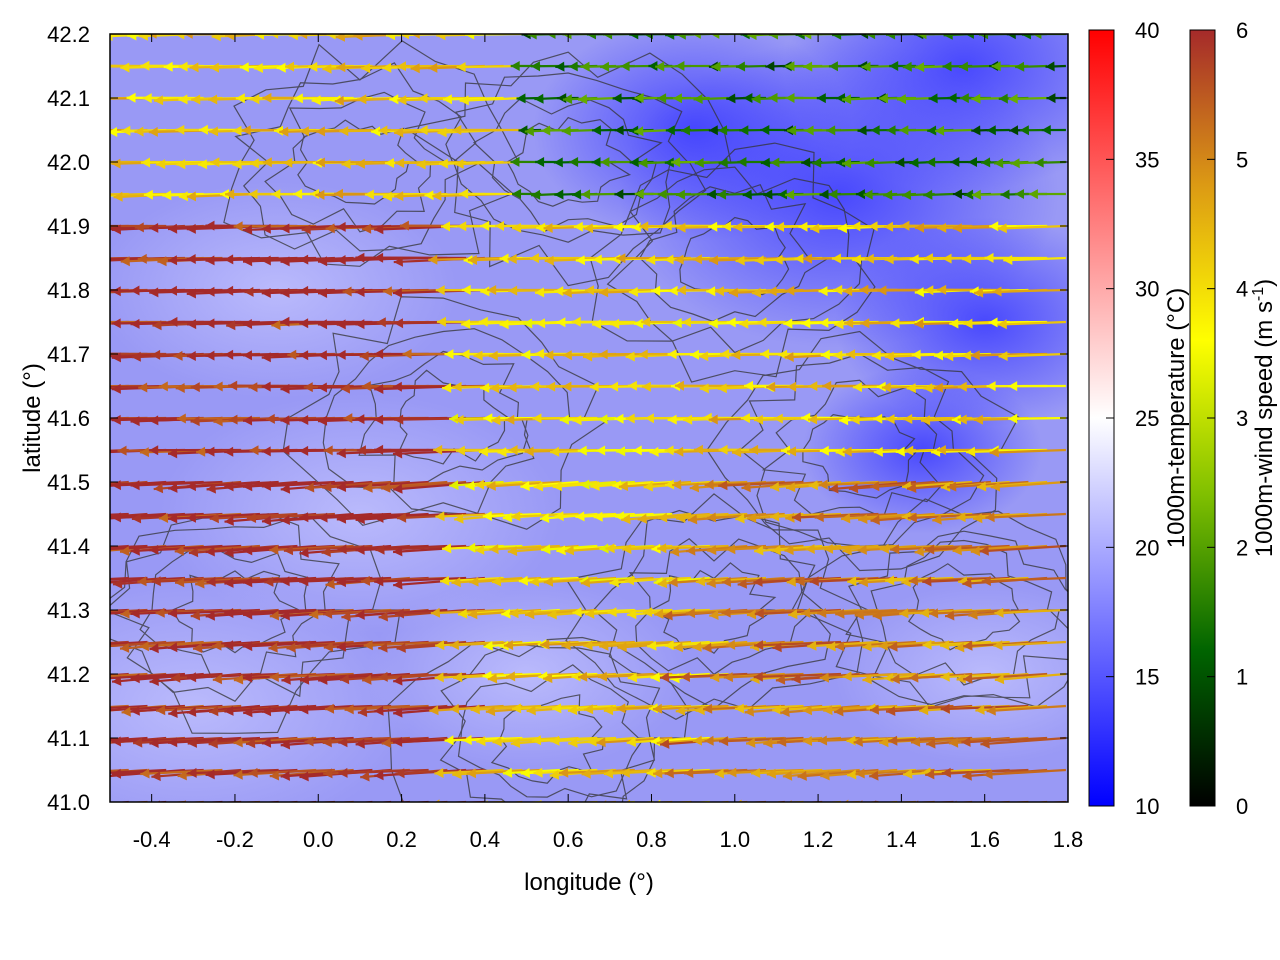 This screenshot has width=1280, height=960. What do you see at coordinates (1264, 429) in the screenshot?
I see `wind-colorbar-title-text: 1000m-wind speed (m s` at bounding box center [1264, 429].